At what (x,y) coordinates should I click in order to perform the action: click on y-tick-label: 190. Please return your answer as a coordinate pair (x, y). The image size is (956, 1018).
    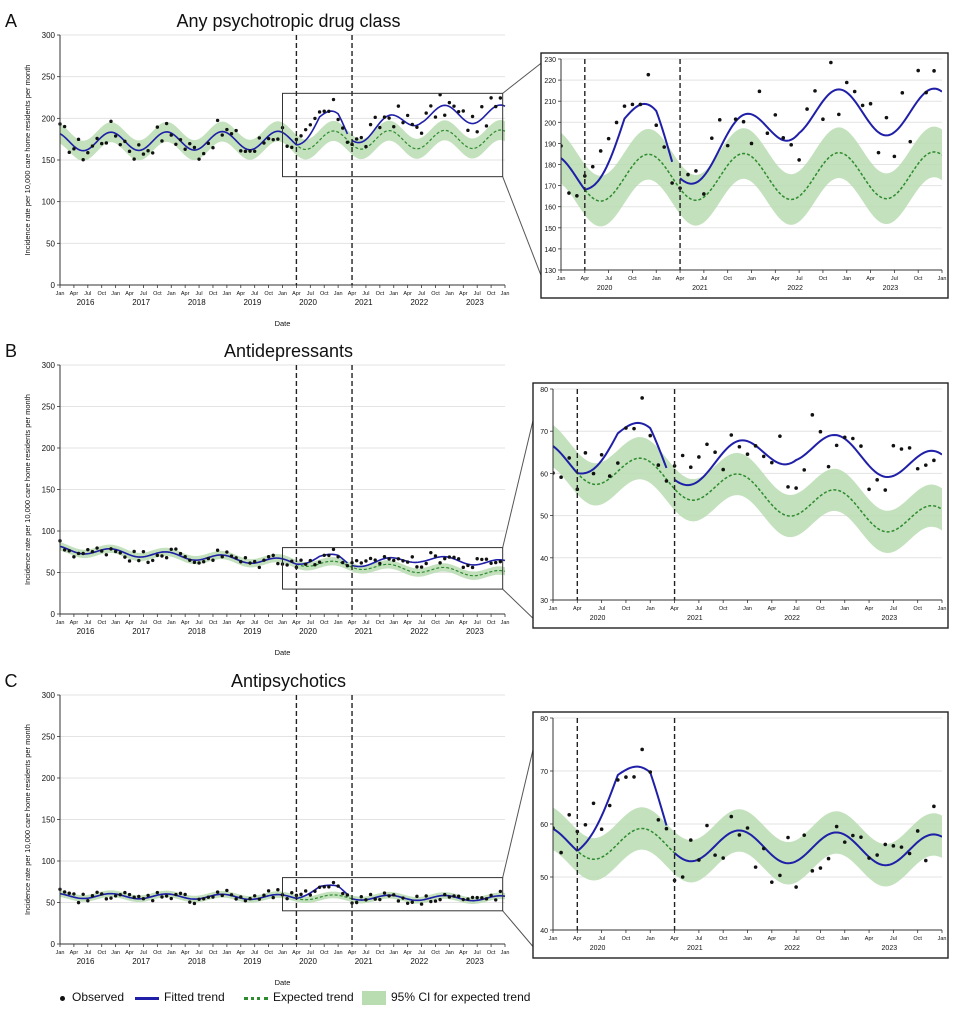
    Looking at the image, I should click on (550, 144).